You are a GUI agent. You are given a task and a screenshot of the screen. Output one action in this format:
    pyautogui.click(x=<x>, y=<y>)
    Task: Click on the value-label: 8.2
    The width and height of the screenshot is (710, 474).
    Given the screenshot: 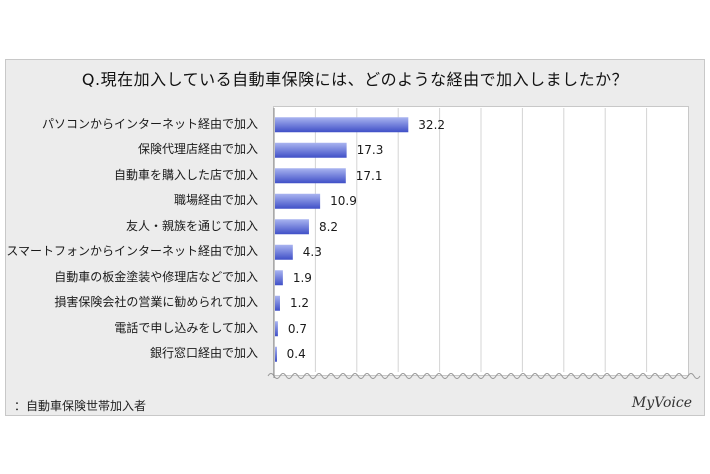 What is the action you would take?
    pyautogui.click(x=328, y=226)
    